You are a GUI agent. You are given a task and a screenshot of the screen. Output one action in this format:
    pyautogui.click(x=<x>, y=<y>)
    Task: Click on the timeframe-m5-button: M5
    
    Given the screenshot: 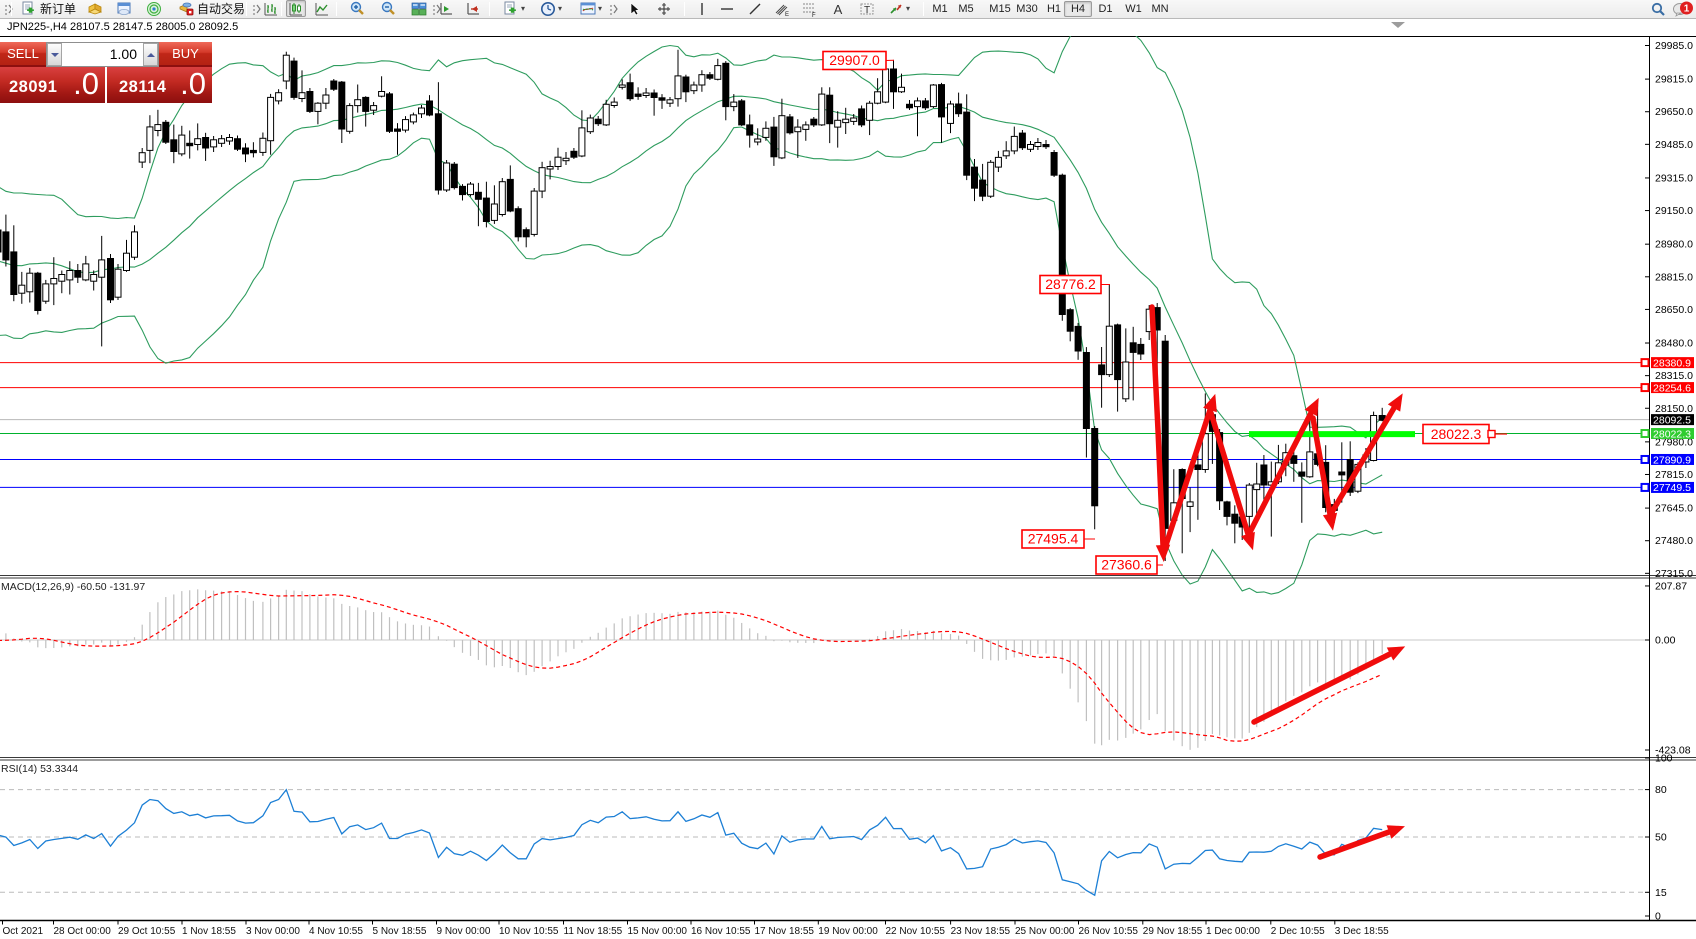 What is the action you would take?
    pyautogui.click(x=966, y=9)
    